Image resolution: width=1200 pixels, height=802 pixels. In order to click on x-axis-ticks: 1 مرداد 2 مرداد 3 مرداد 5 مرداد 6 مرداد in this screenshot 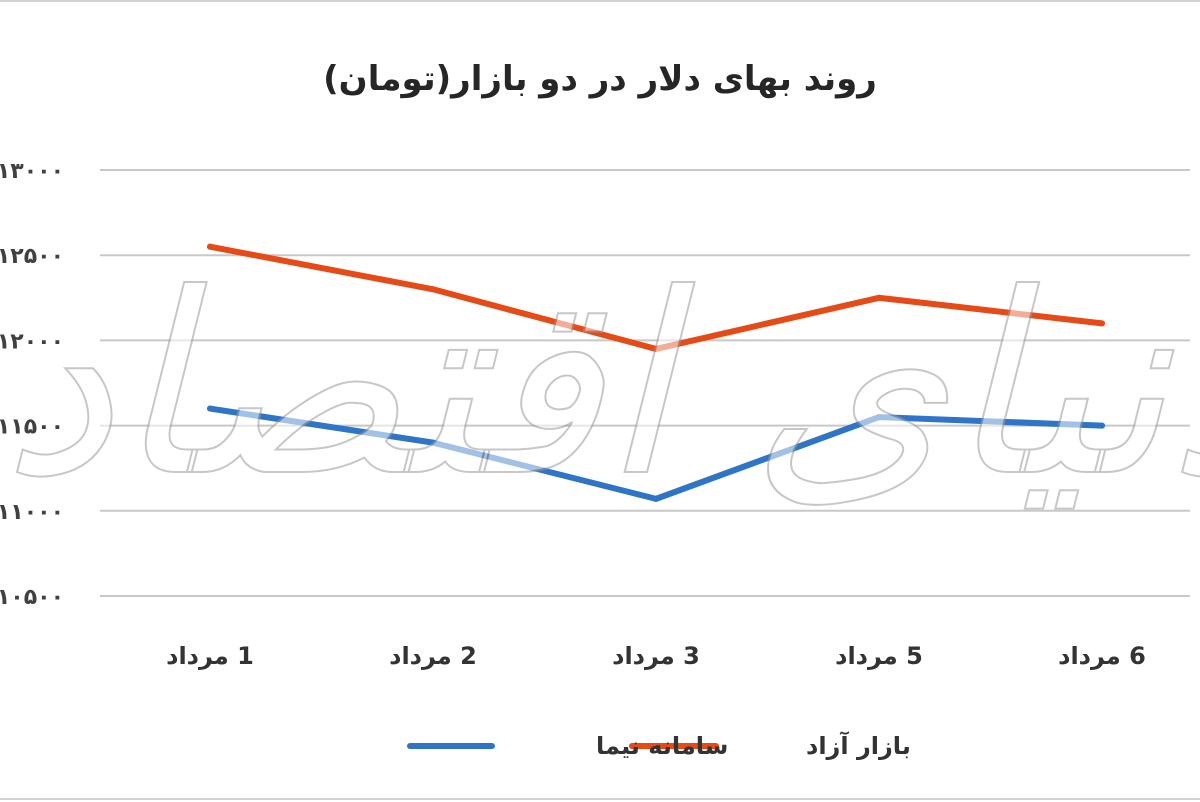, I will do `click(656, 656)`.